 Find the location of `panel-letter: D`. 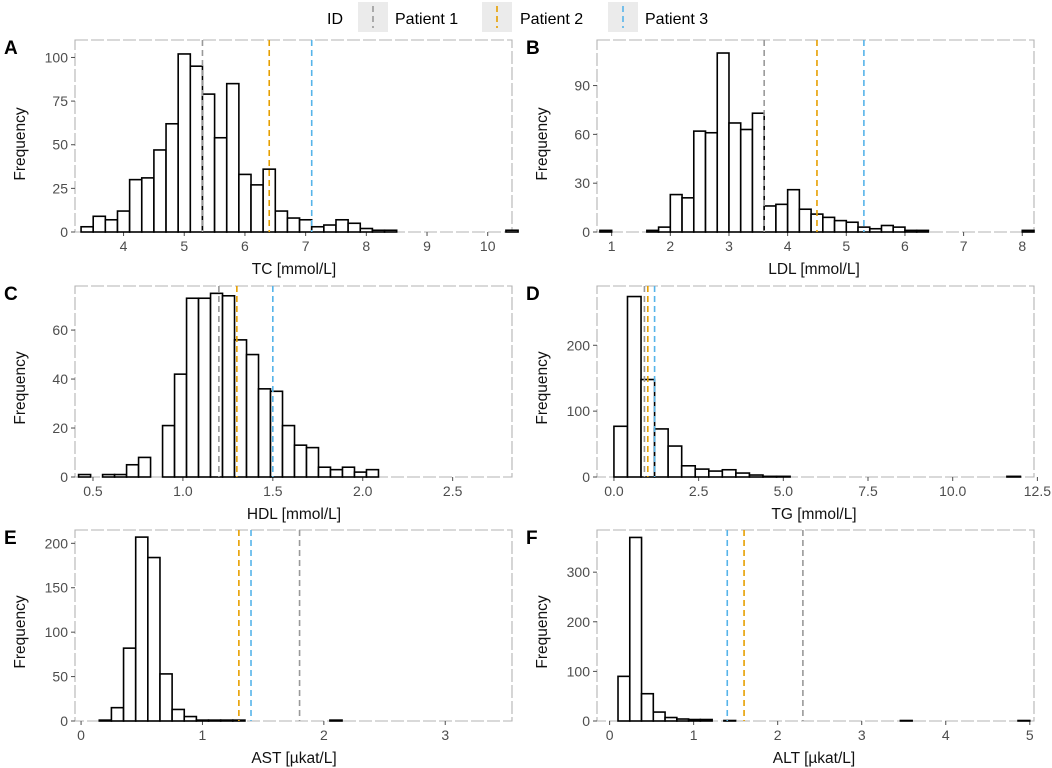

panel-letter: D is located at coordinates (533, 294).